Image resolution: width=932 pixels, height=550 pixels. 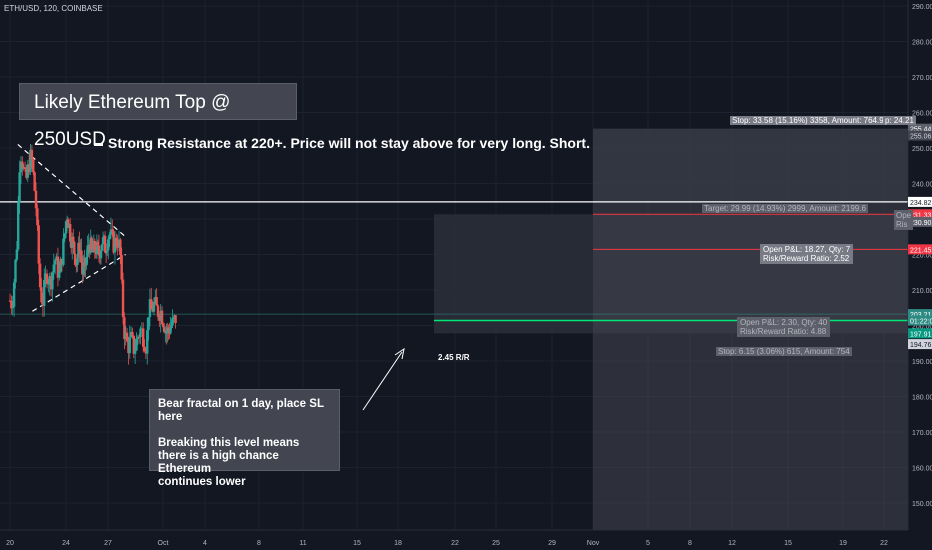 What do you see at coordinates (922, 78) in the screenshot?
I see `price-tick-label: 270.00` at bounding box center [922, 78].